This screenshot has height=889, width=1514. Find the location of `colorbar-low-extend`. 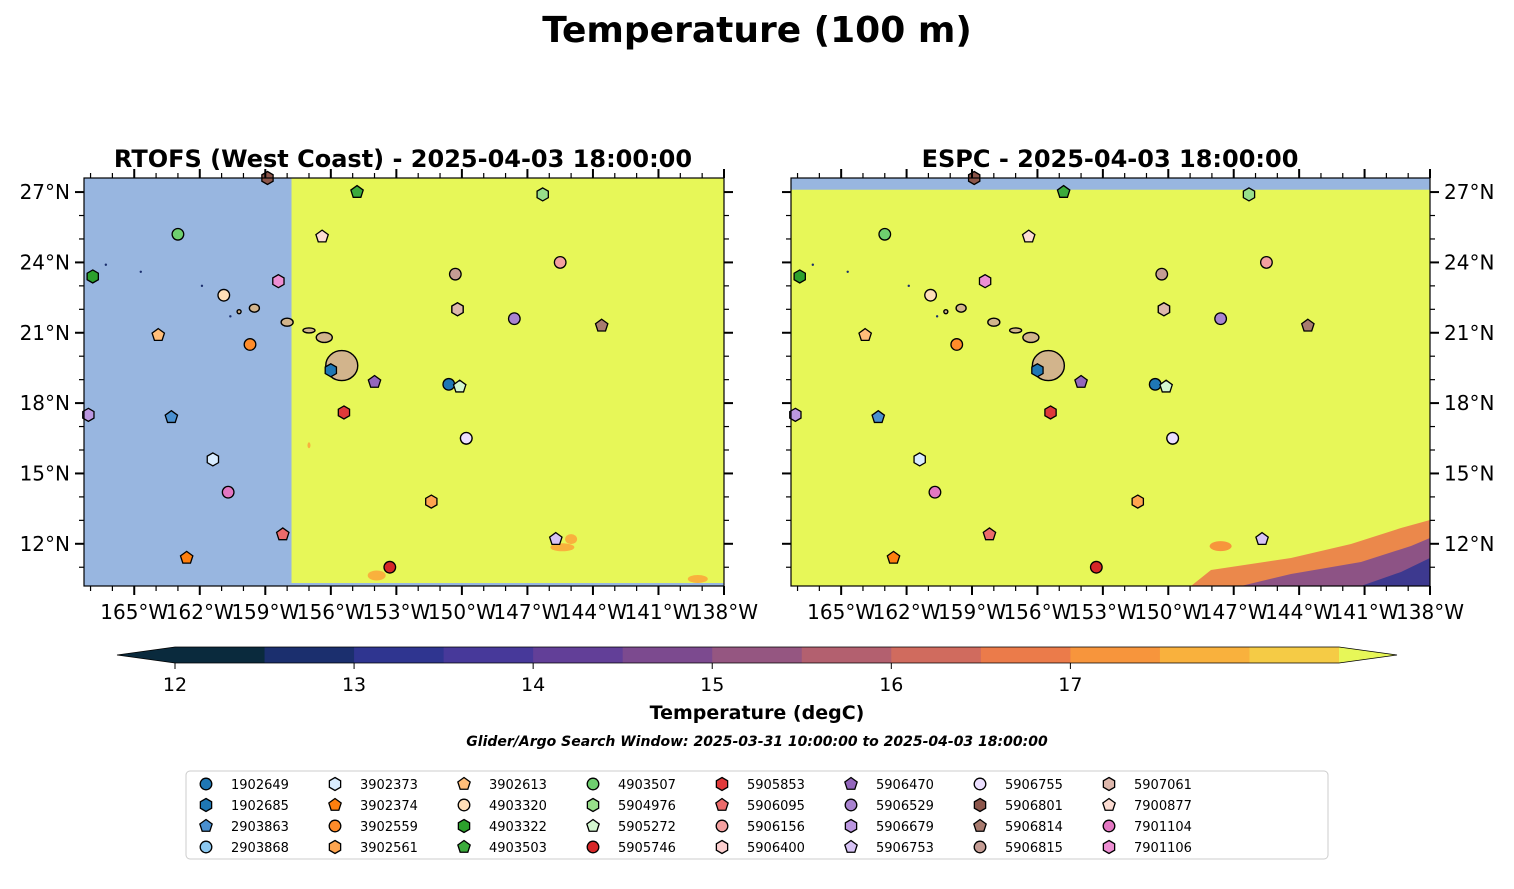

colorbar-low-extend is located at coordinates (146, 655).